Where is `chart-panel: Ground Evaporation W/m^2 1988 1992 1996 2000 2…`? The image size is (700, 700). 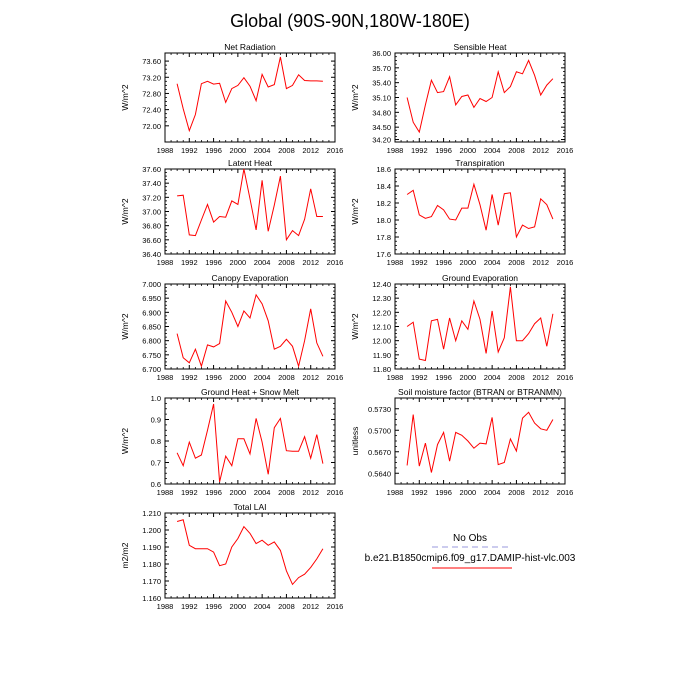 chart-panel: Ground Evaporation W/m^2 1988 1992 1996 2000 2… is located at coordinates (461, 327).